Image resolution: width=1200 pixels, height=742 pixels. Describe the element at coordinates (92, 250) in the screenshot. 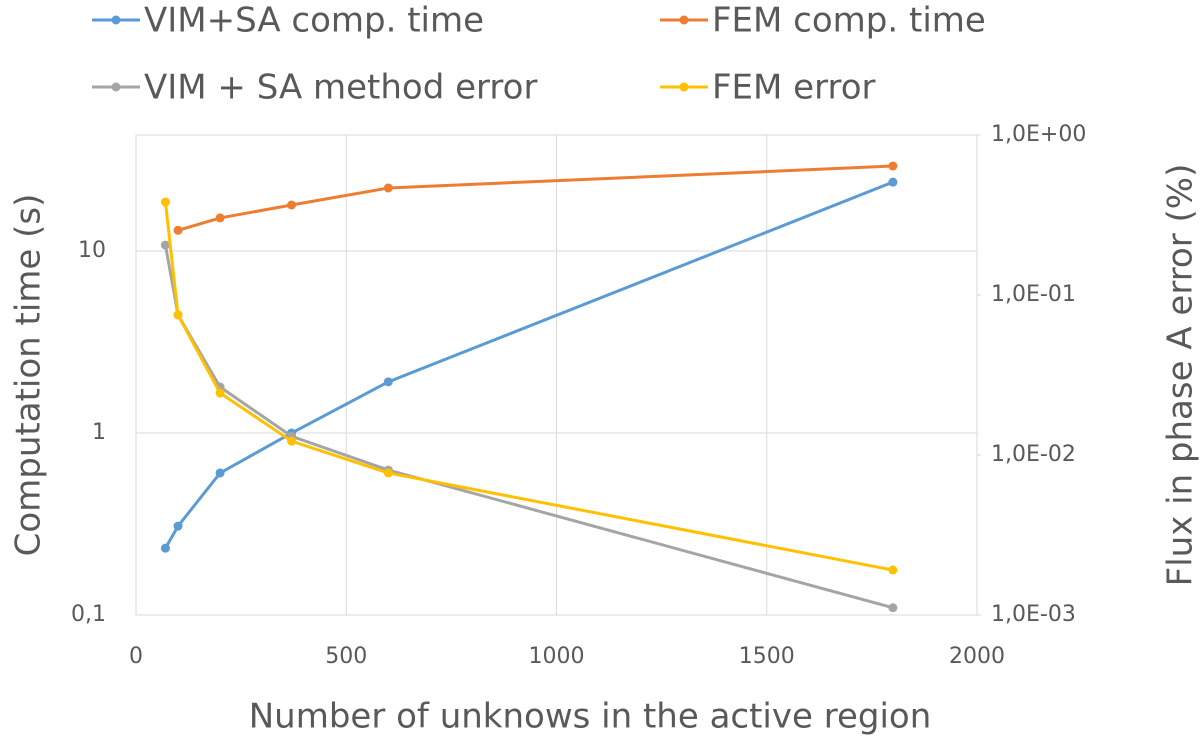

I see `y-tick-label: 10` at that location.